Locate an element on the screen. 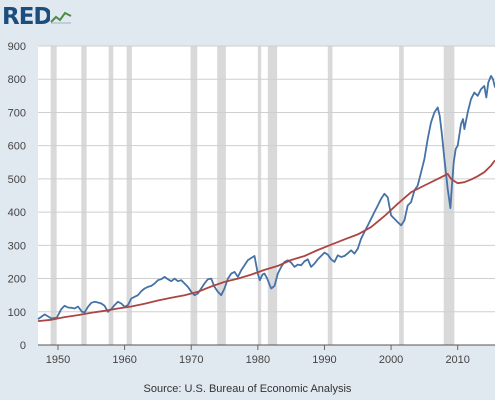 The width and height of the screenshot is (495, 400). source-note: Source: U.S. Bureau of Economic Analysis is located at coordinates (247, 389).